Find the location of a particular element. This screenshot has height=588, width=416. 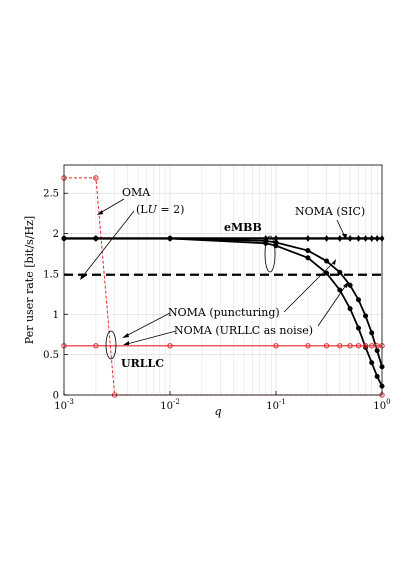

data-point-oma-urllc is located at coordinates (96, 178).